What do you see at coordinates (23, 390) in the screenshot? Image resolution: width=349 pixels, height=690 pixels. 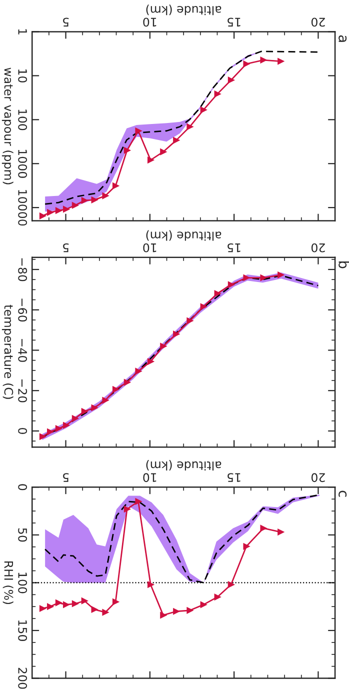 I see `y-tick-label: −20` at bounding box center [23, 390].